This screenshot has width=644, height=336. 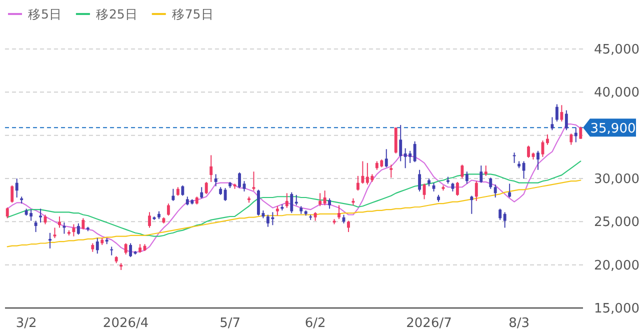 I want to click on y-tick-label: 45,000, so click(x=617, y=50).